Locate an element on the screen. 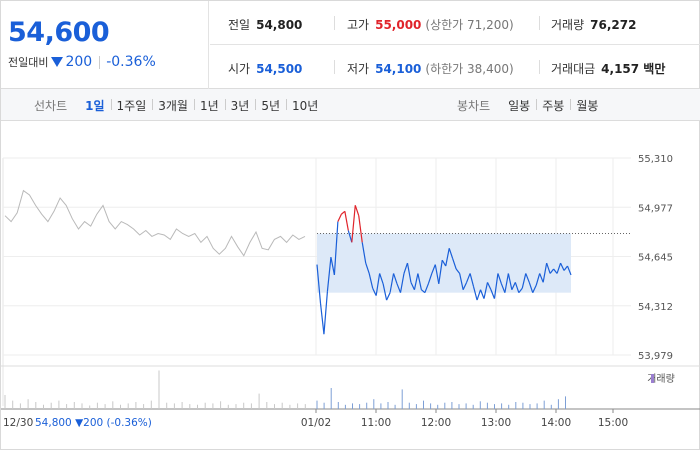  high-label: 고가 is located at coordinates (358, 25).